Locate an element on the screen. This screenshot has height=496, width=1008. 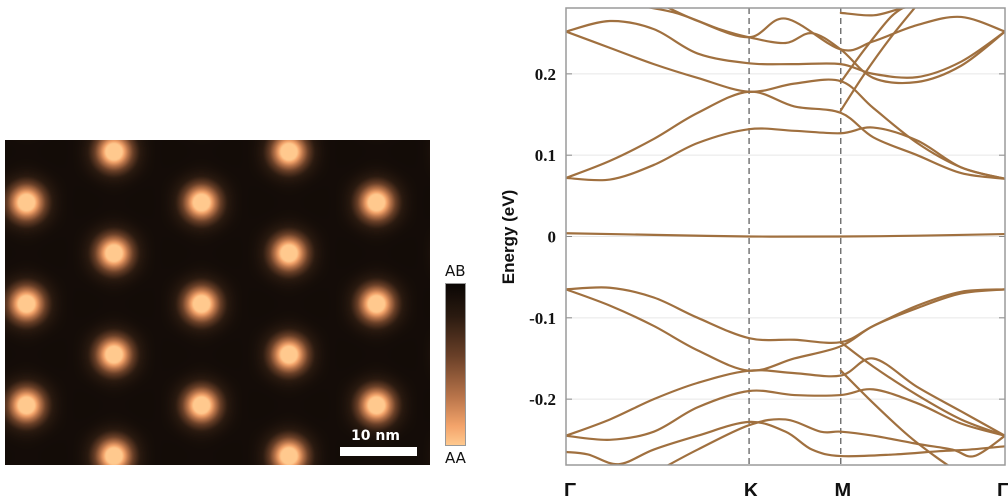
high-symmetry-lines is located at coordinates (795, 236).